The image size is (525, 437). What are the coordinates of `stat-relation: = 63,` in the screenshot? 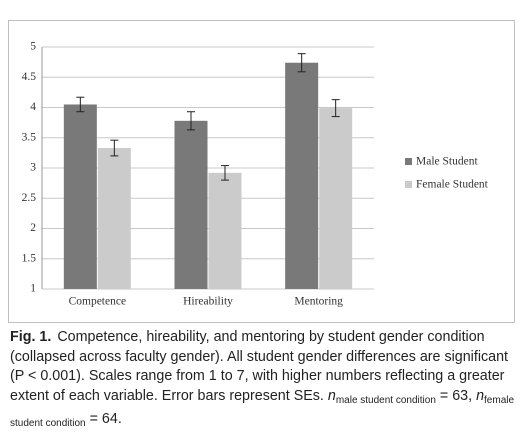 It's located at (456, 395).